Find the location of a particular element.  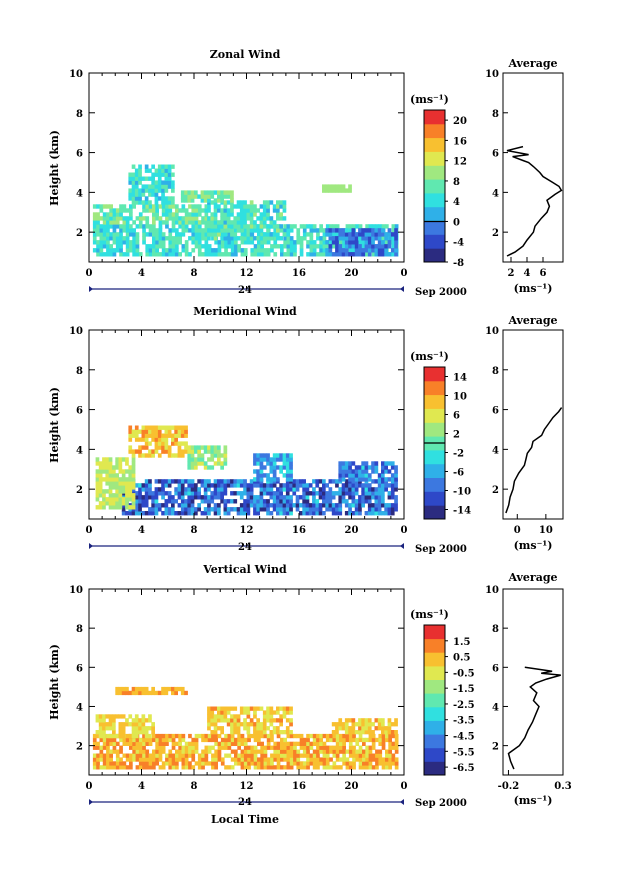

colorbar-tick-label: -6 is located at coordinates (458, 473).